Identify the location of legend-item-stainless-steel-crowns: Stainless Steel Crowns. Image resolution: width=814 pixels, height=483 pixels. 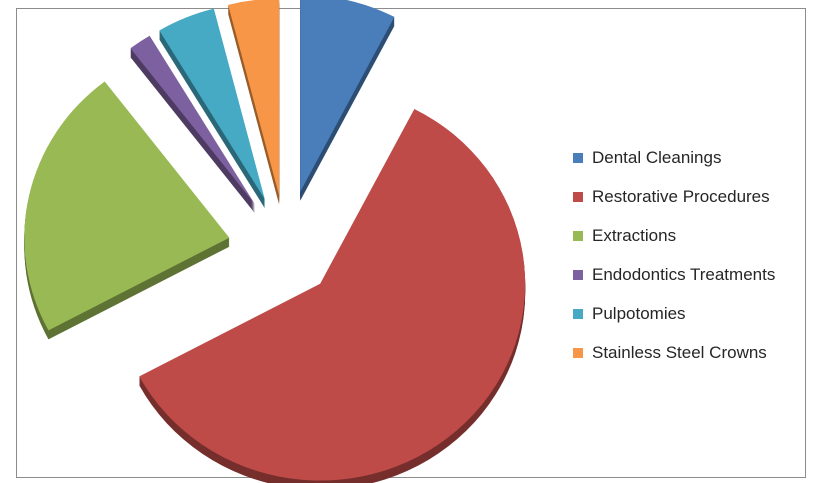
(674, 352).